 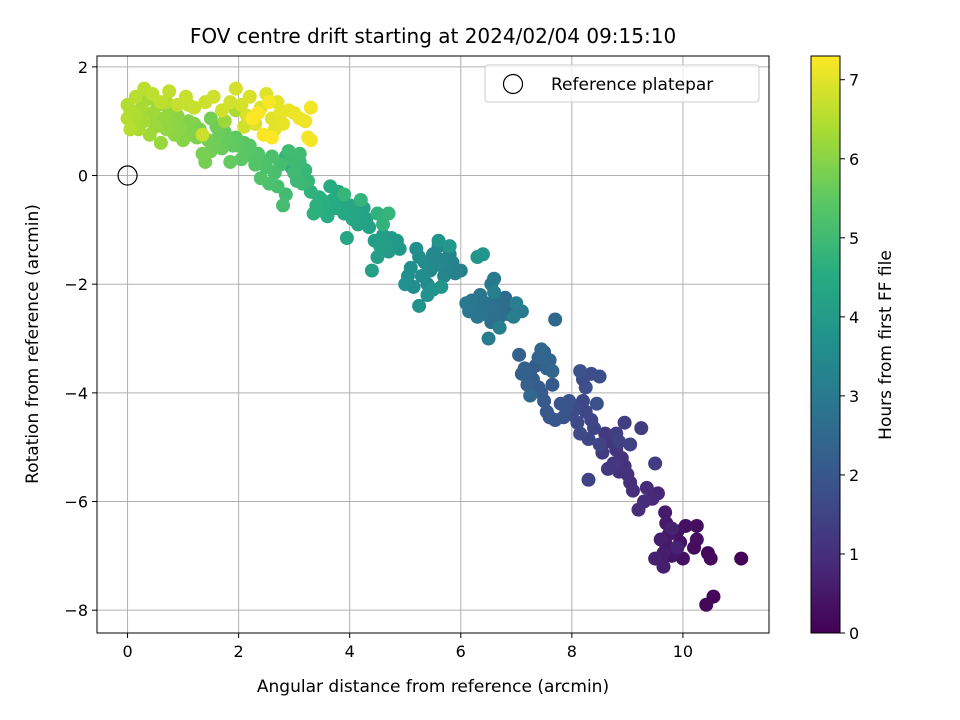 I want to click on colorbar-frame, so click(x=825, y=344).